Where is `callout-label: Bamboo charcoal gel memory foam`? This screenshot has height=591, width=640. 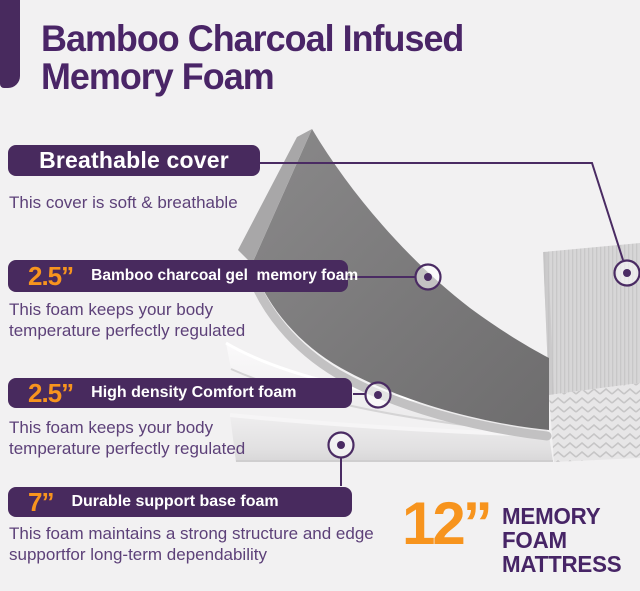
callout-label: Bamboo charcoal gel memory foam is located at coordinates (225, 275).